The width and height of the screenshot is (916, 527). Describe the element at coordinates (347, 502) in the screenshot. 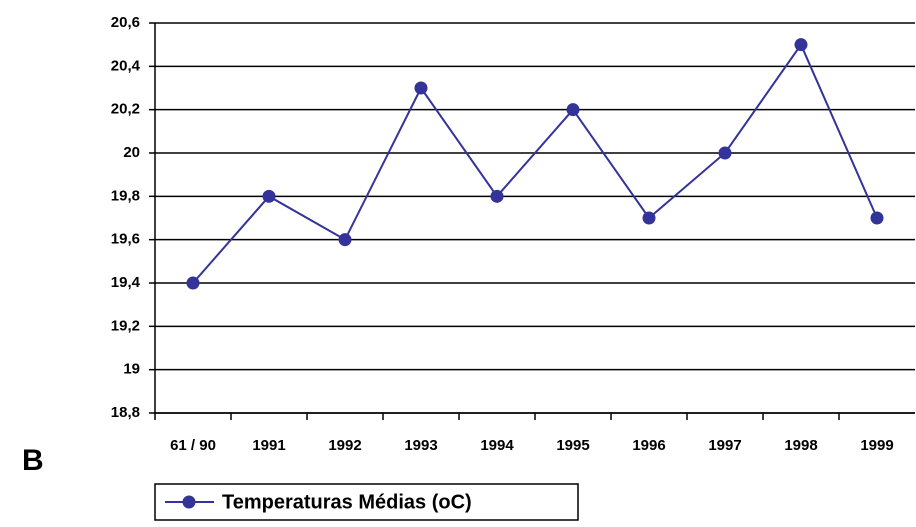

I see `legend-label: Temperaturas Médias (oC)` at that location.